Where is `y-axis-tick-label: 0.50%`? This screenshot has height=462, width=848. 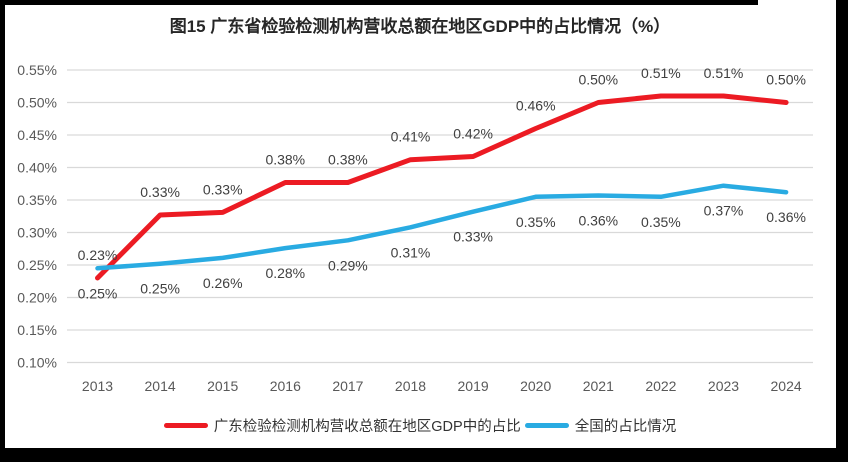
y-axis-tick-label: 0.50% is located at coordinates (37, 103).